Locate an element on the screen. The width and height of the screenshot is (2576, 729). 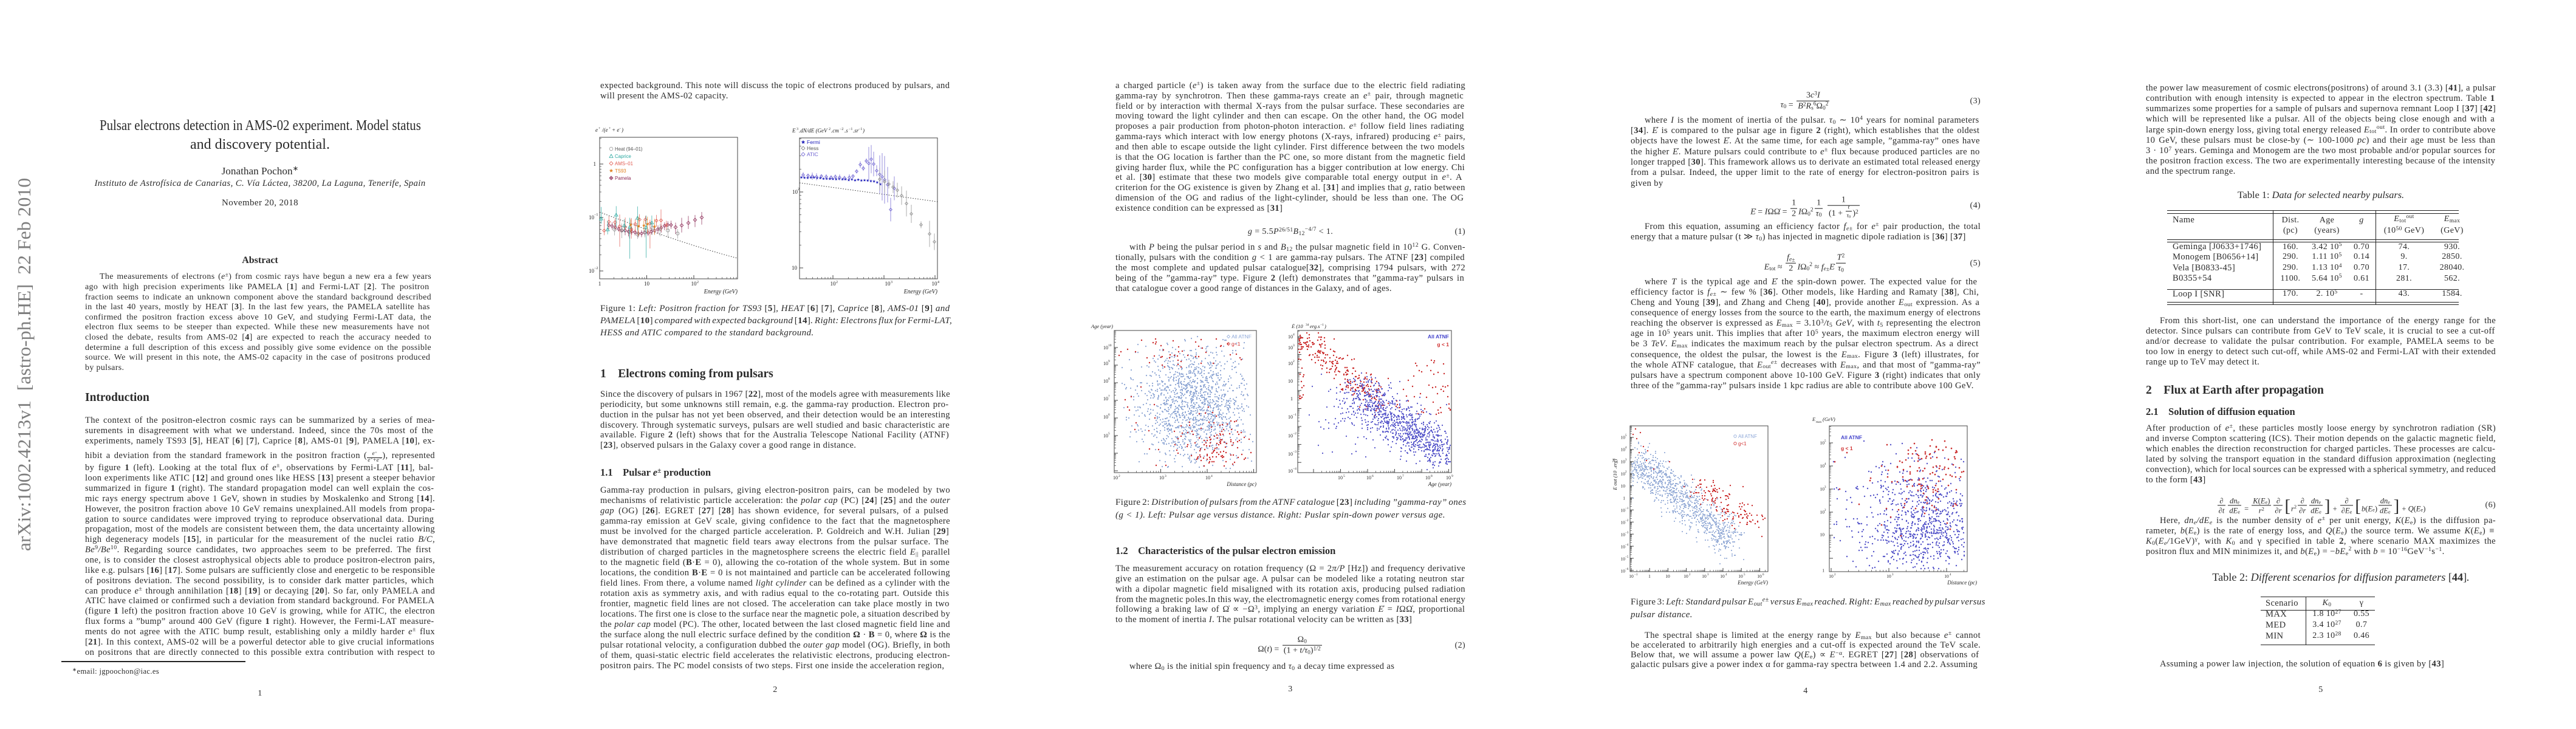
svg-text: /(e is located at coordinates (604, 130).